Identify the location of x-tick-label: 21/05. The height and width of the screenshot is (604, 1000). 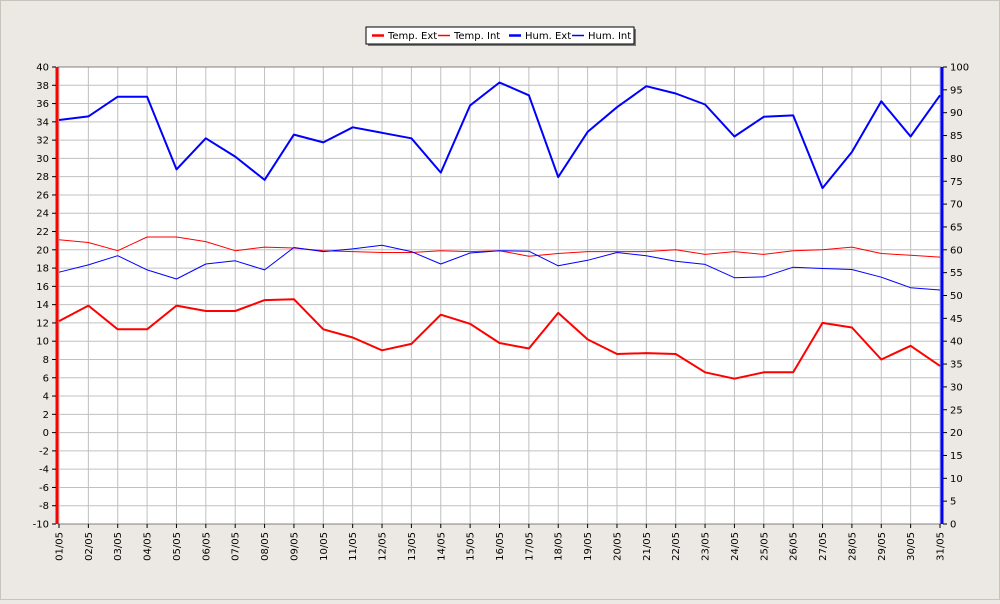
(647, 546).